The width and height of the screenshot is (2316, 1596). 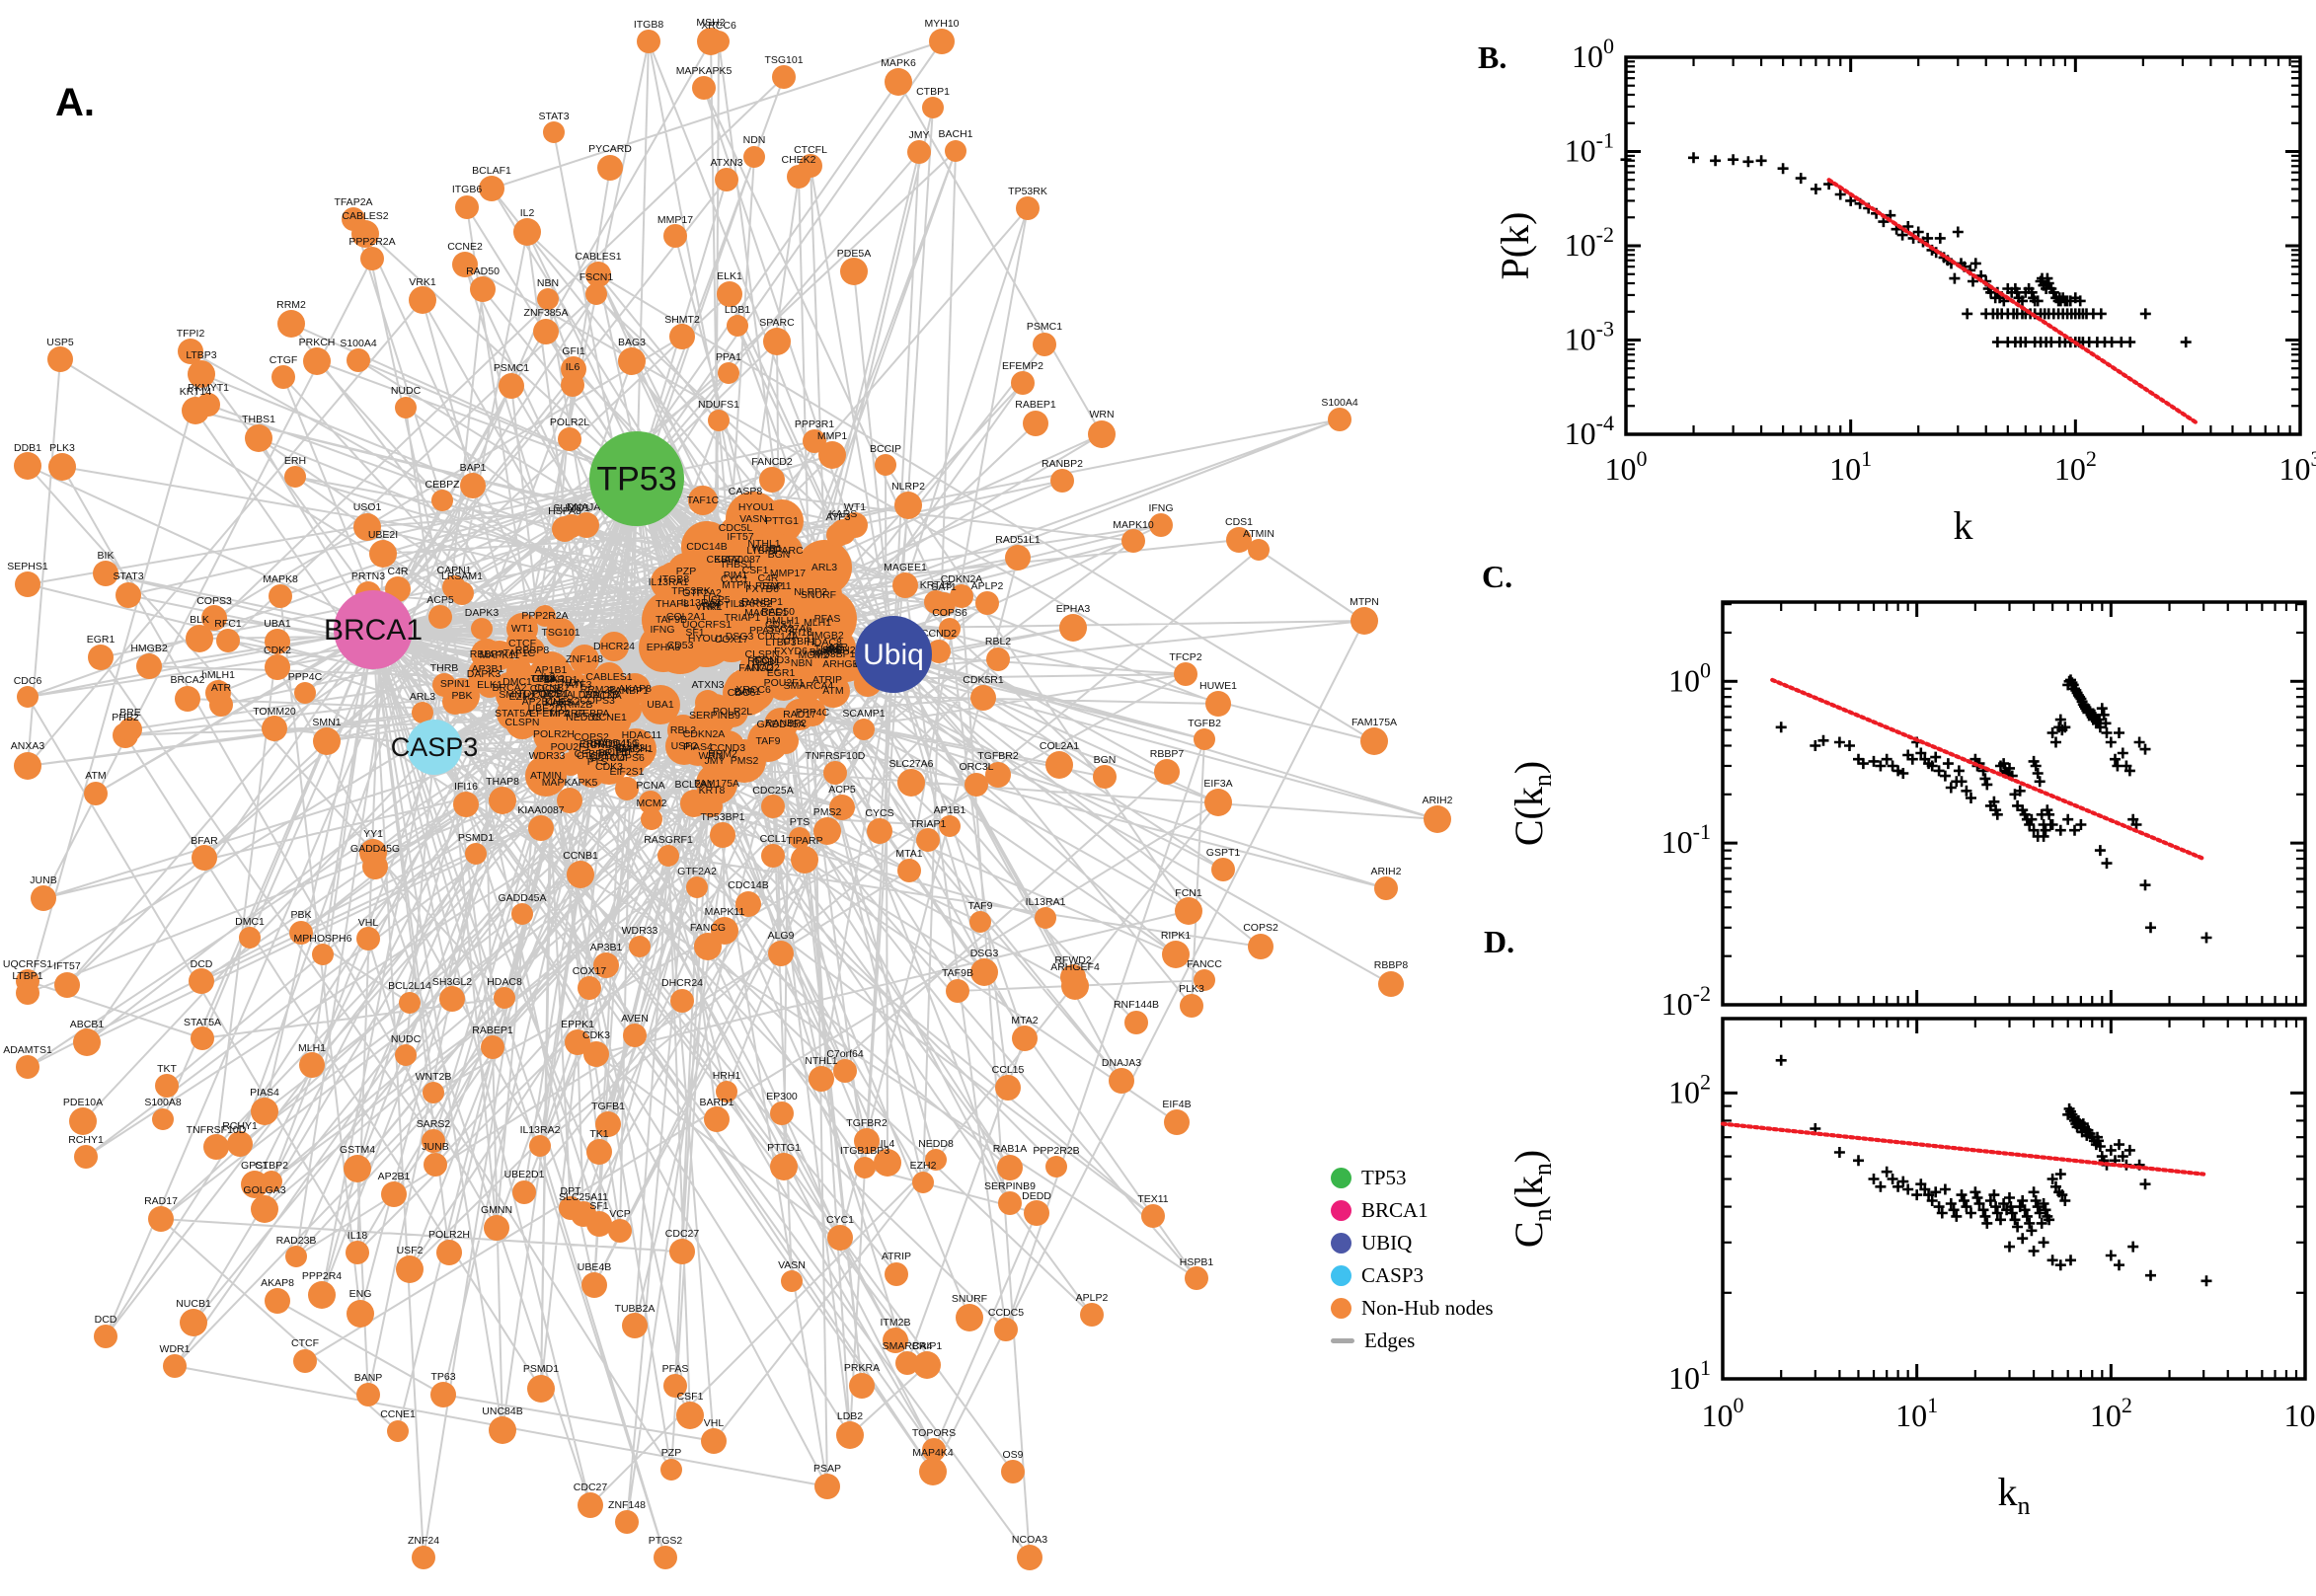 What do you see at coordinates (790, 629) in the screenshot?
I see `svg-text: SLC27A6` at bounding box center [790, 629].